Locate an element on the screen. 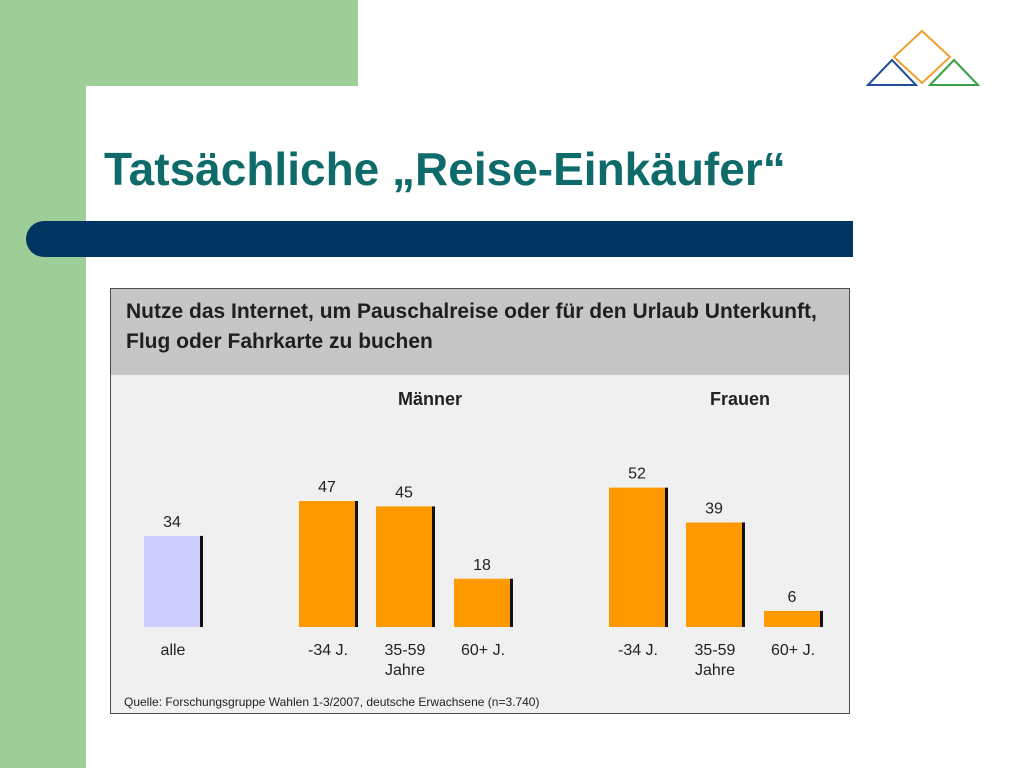  bar-value-label: 45 is located at coordinates (404, 492).